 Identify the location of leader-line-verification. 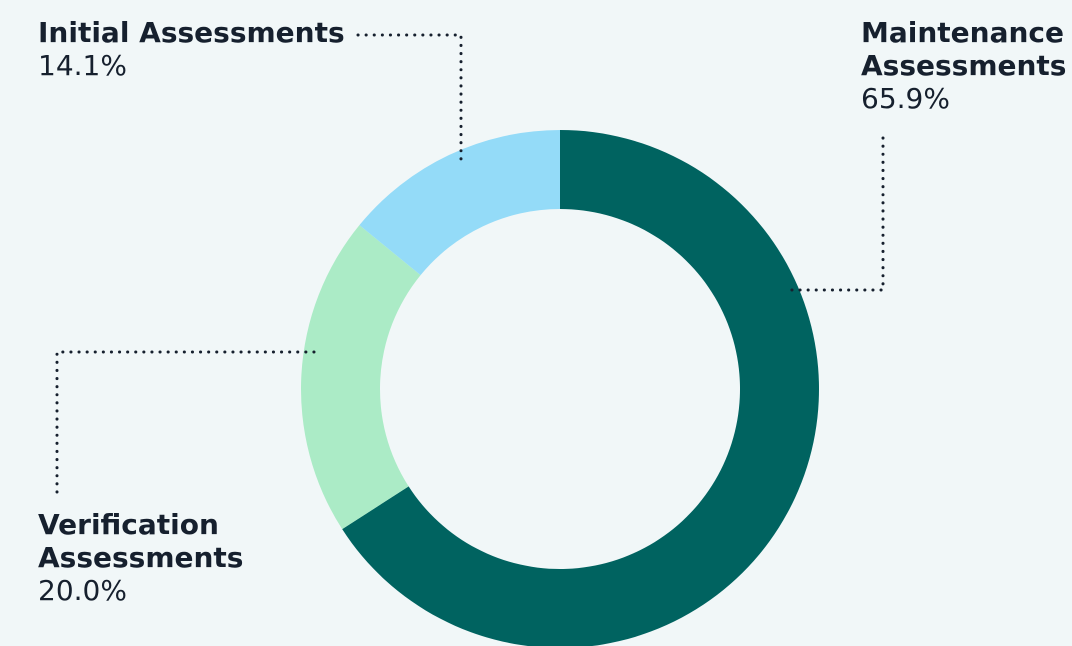
(185, 424).